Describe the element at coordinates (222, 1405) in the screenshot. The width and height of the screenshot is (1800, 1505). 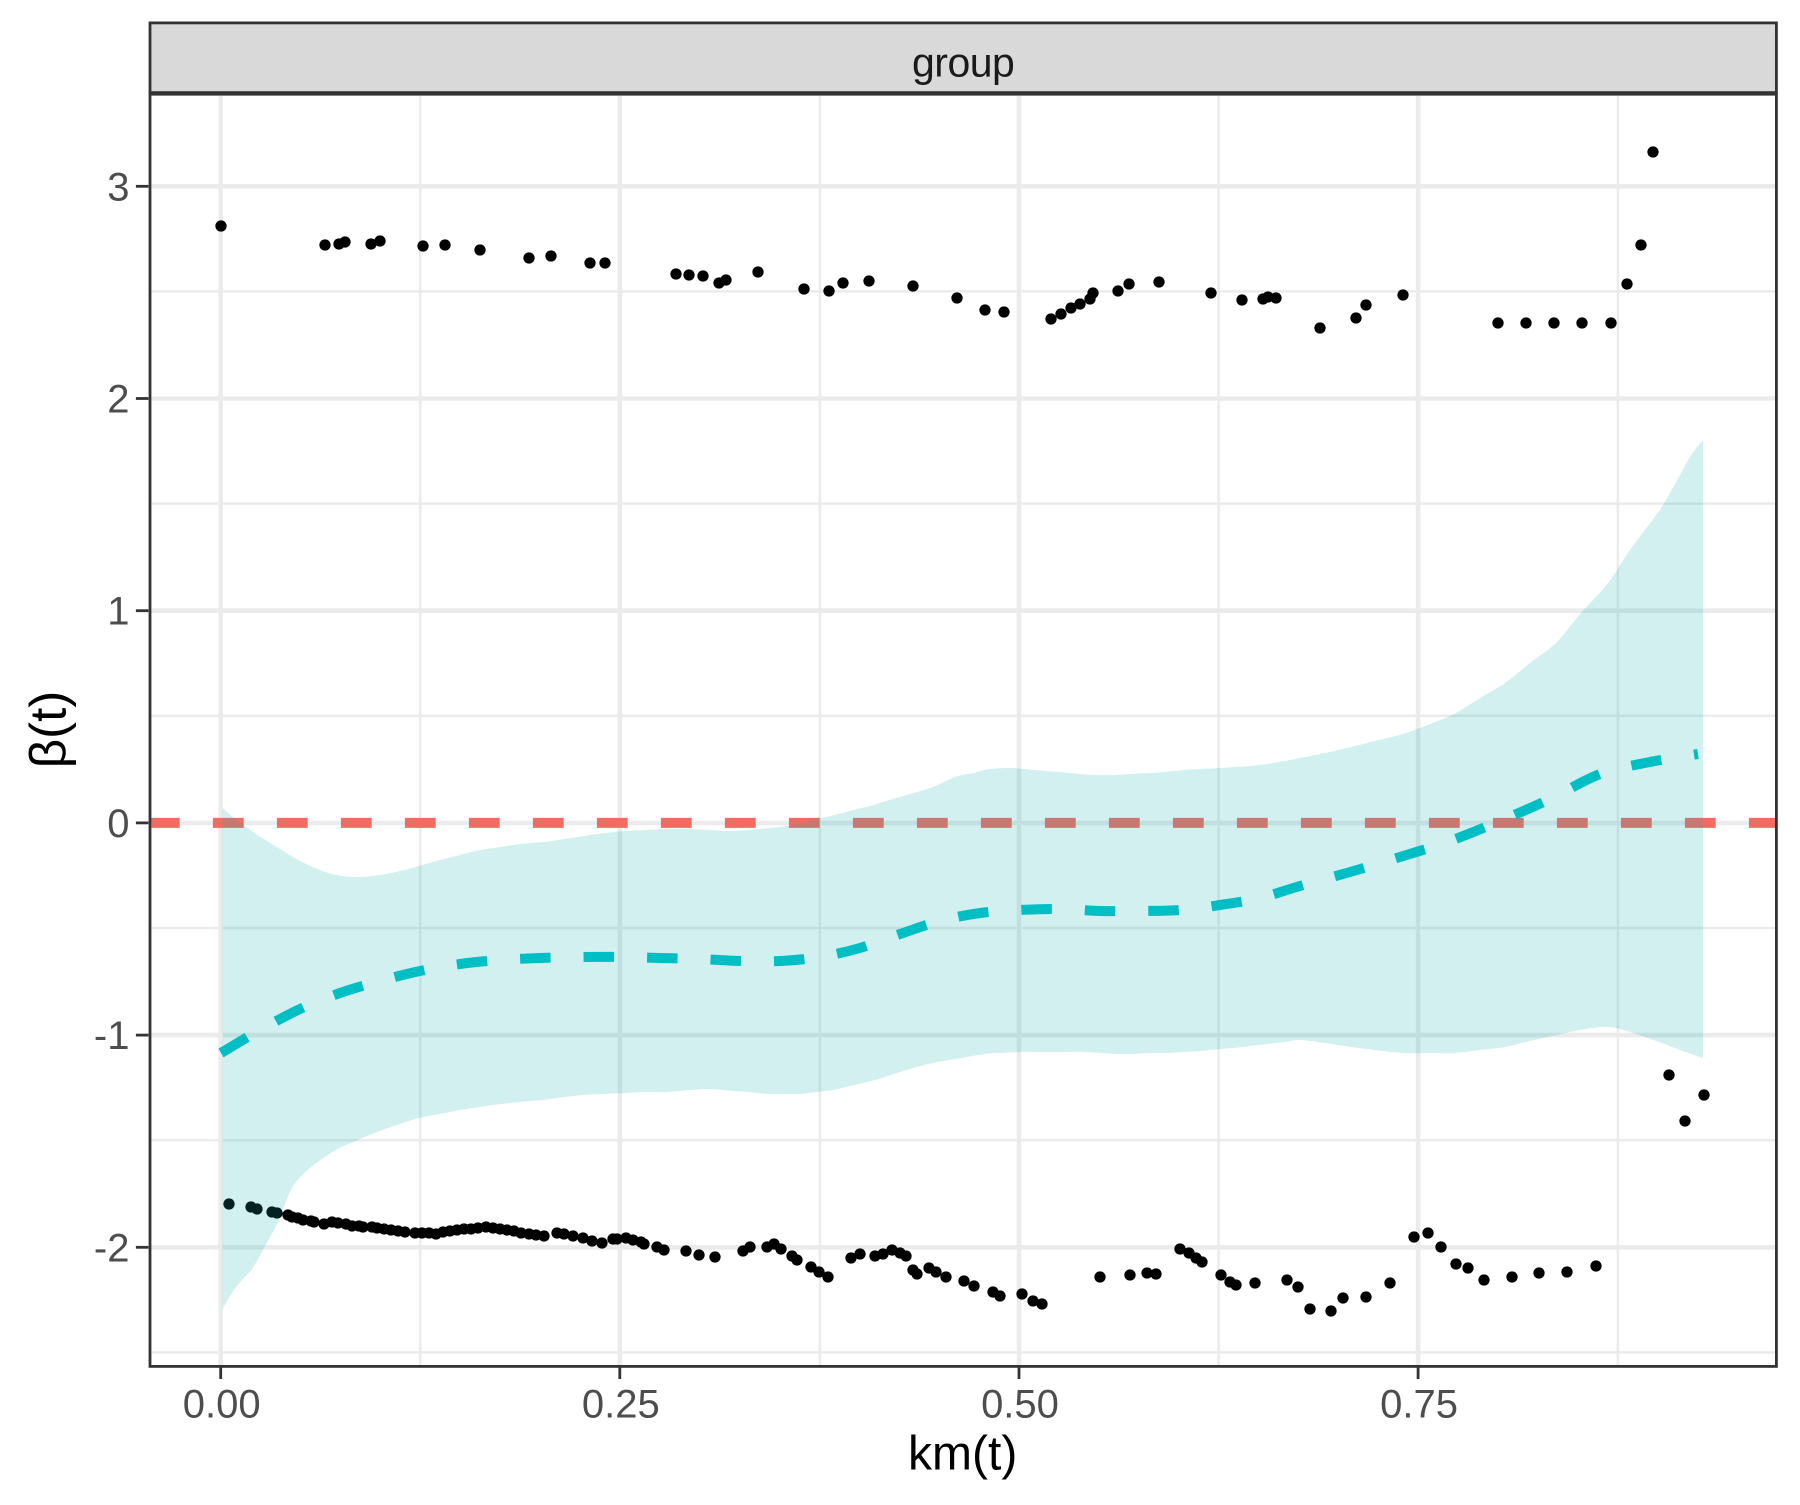
I see `svg-text: 0.00` at that location.